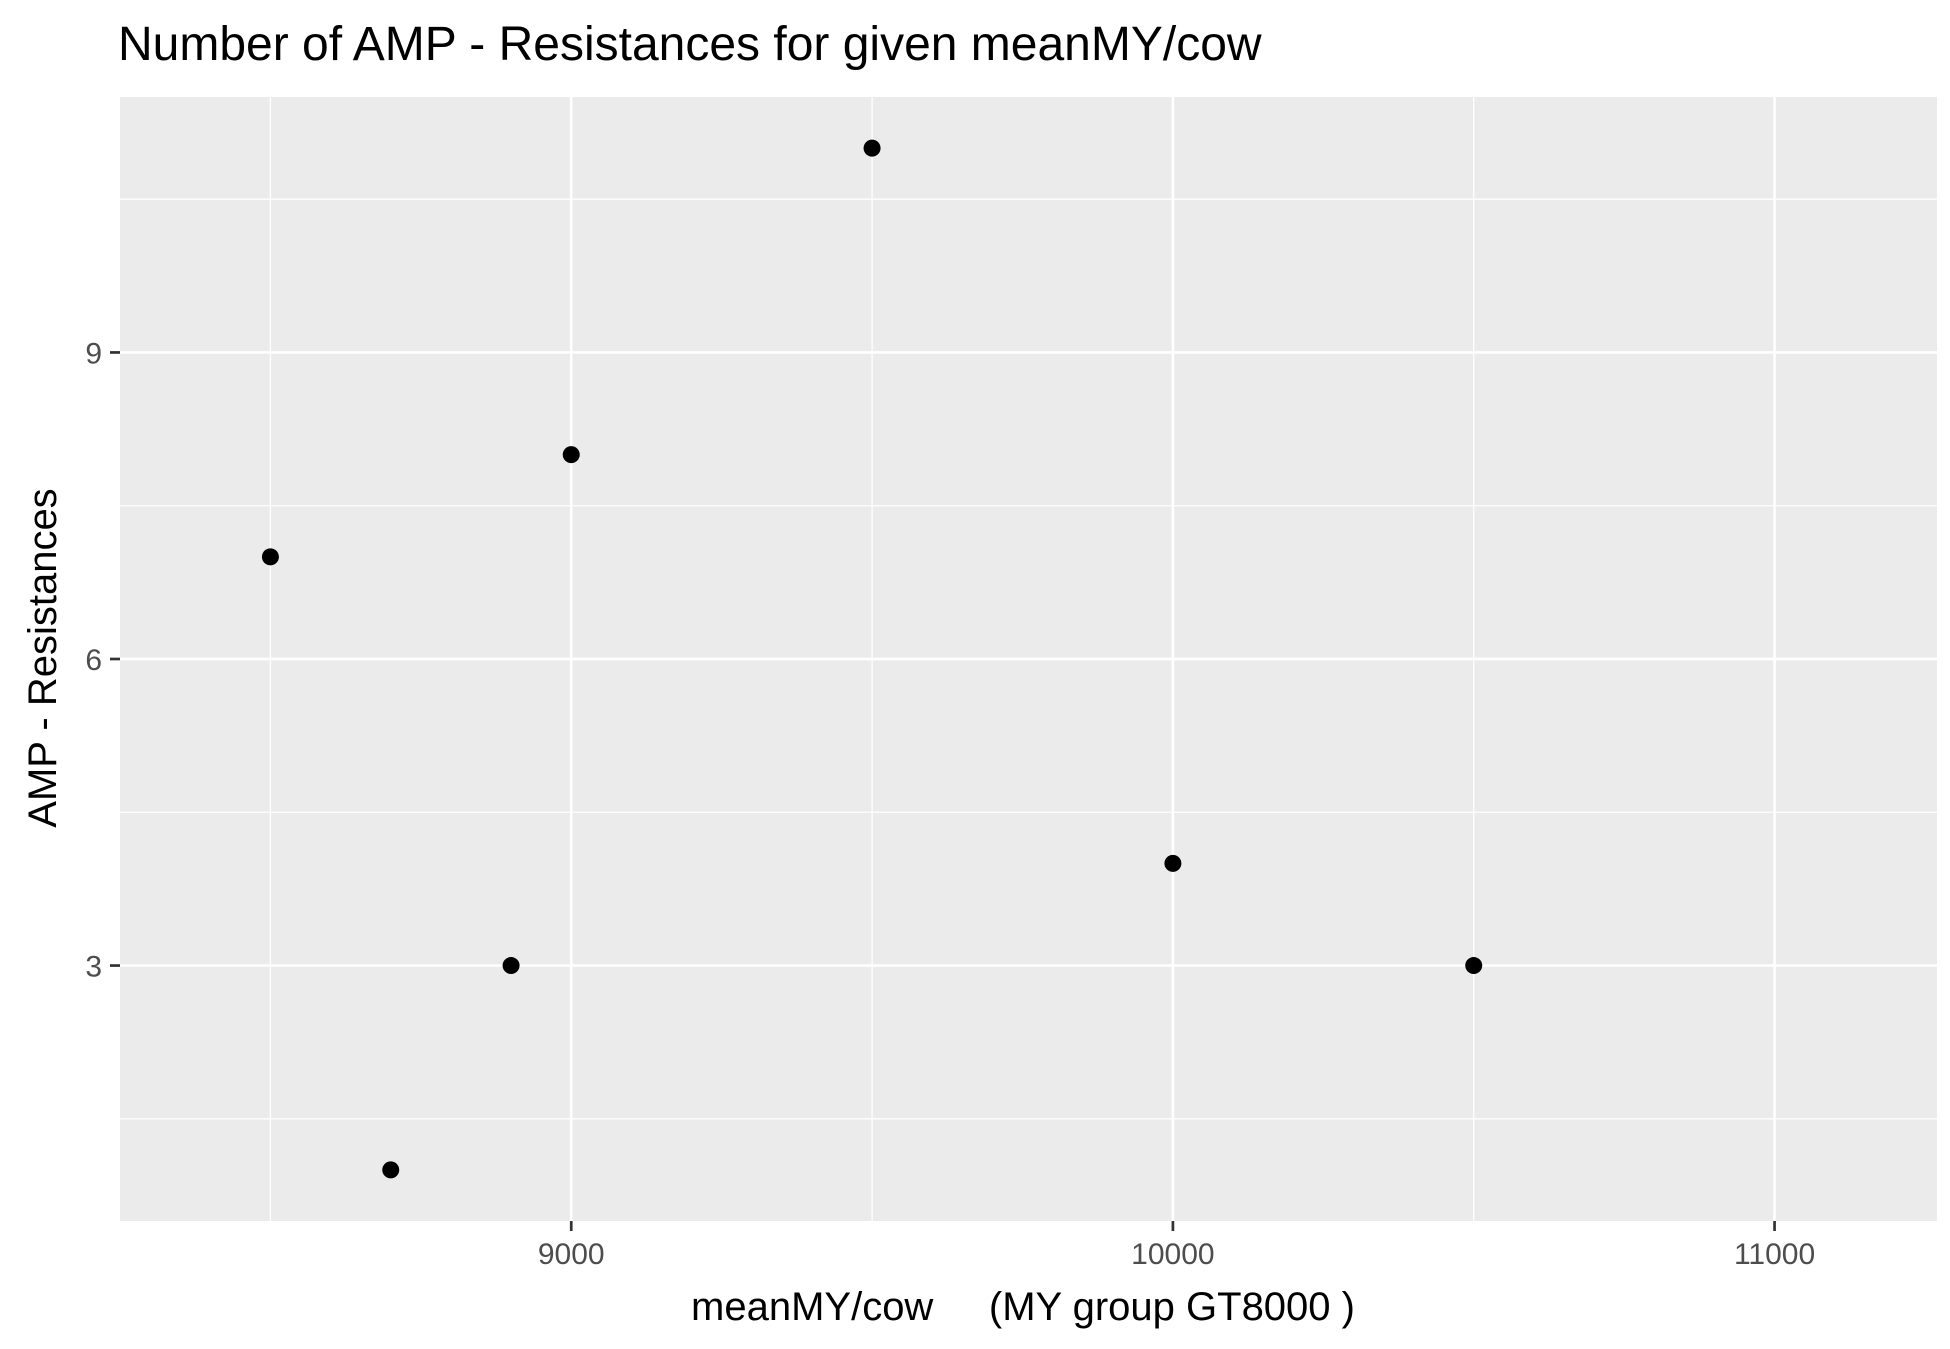 This screenshot has height=1349, width=1950. Describe the element at coordinates (571, 1254) in the screenshot. I see `x-tick-label: 9000` at that location.